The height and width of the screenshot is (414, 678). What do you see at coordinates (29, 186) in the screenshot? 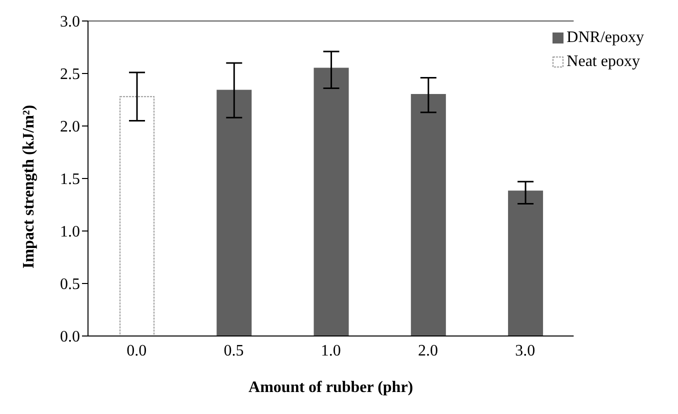
I see `y-axis-title: Impact strength (kJ/m²)` at bounding box center [29, 186].